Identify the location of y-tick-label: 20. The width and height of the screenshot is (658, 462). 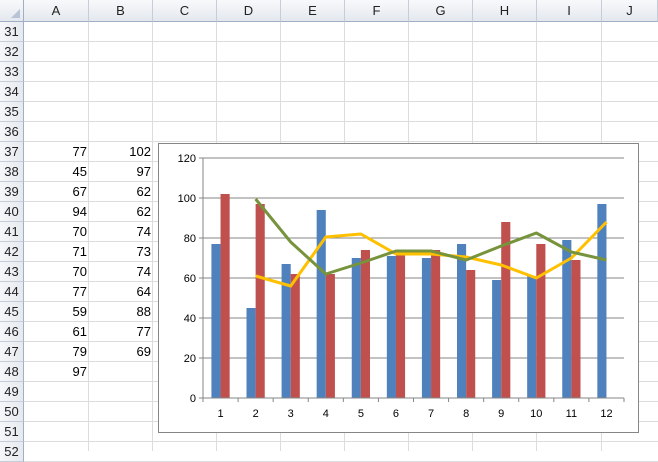
(190, 359).